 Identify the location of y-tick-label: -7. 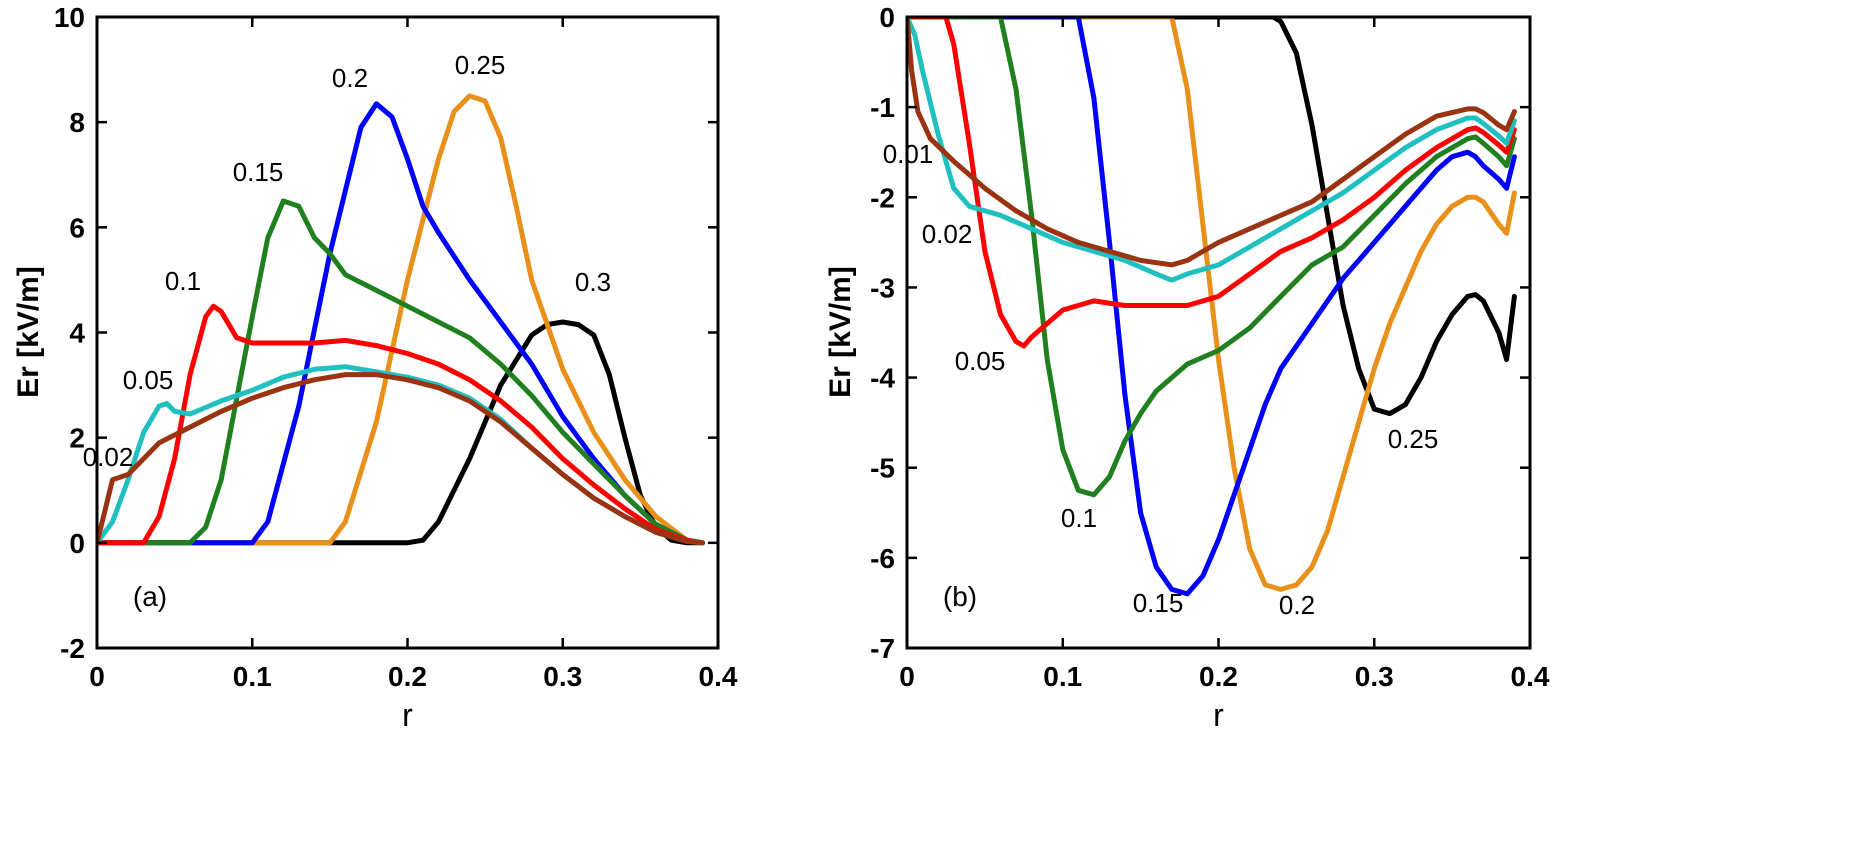
(882, 648).